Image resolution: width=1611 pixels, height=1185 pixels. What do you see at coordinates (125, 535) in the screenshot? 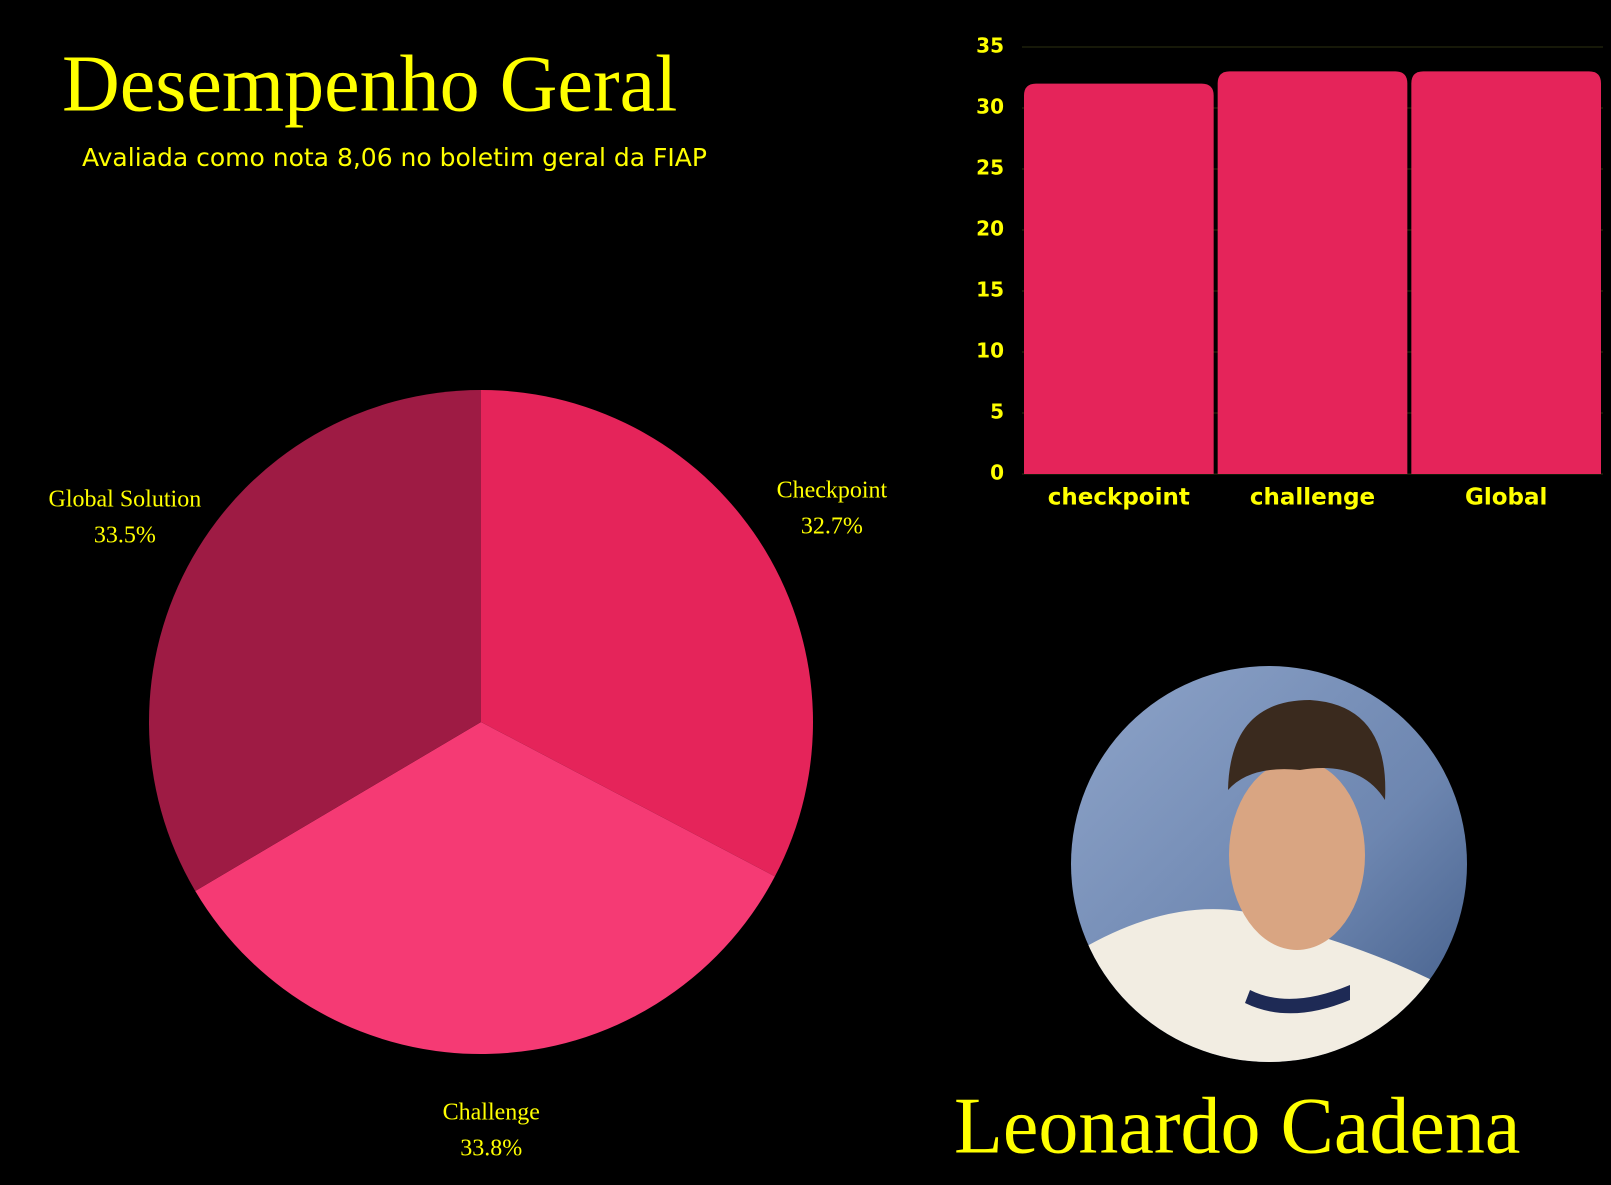
I see `slice-value-label: 33.5%` at bounding box center [125, 535].